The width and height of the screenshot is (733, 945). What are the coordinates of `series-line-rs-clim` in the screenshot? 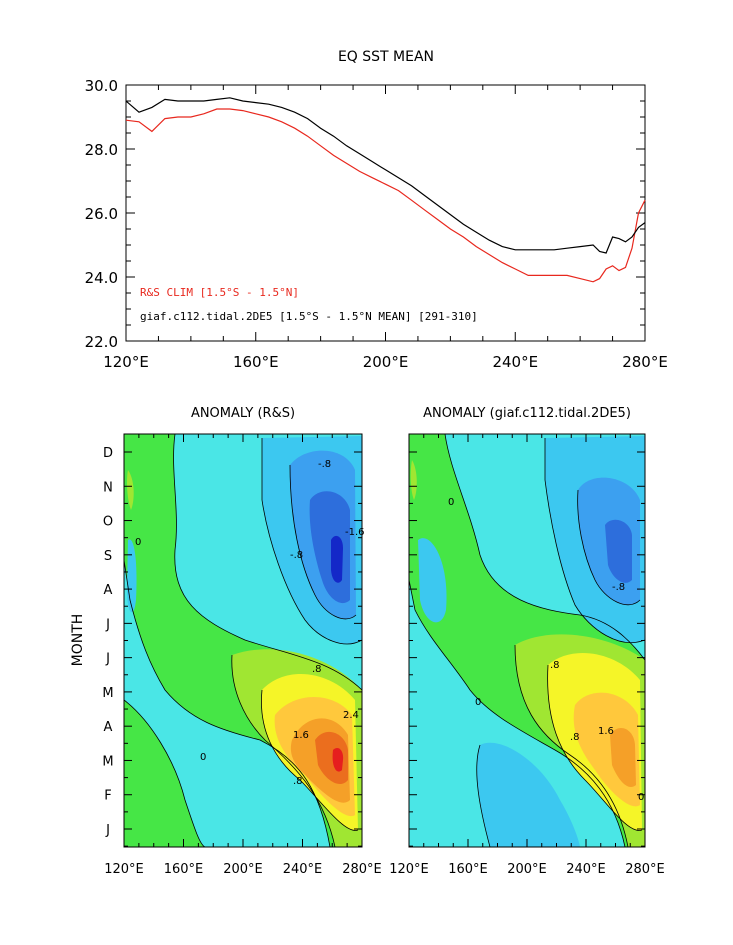 It's located at (385, 195).